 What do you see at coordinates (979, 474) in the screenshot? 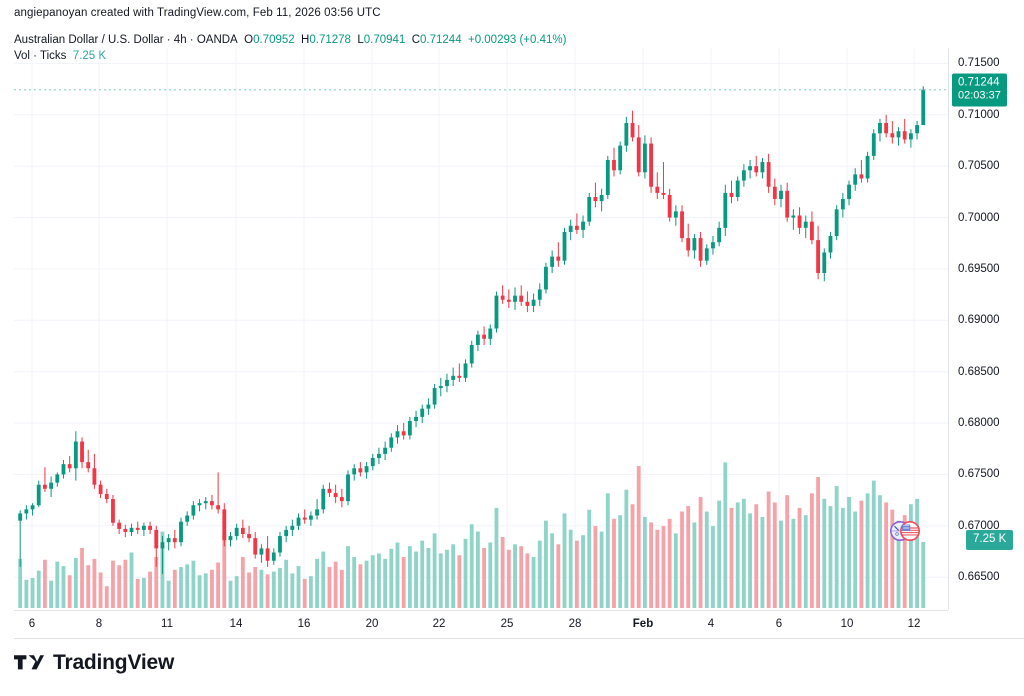
I see `price-tick-label: 0.67500` at bounding box center [979, 474].